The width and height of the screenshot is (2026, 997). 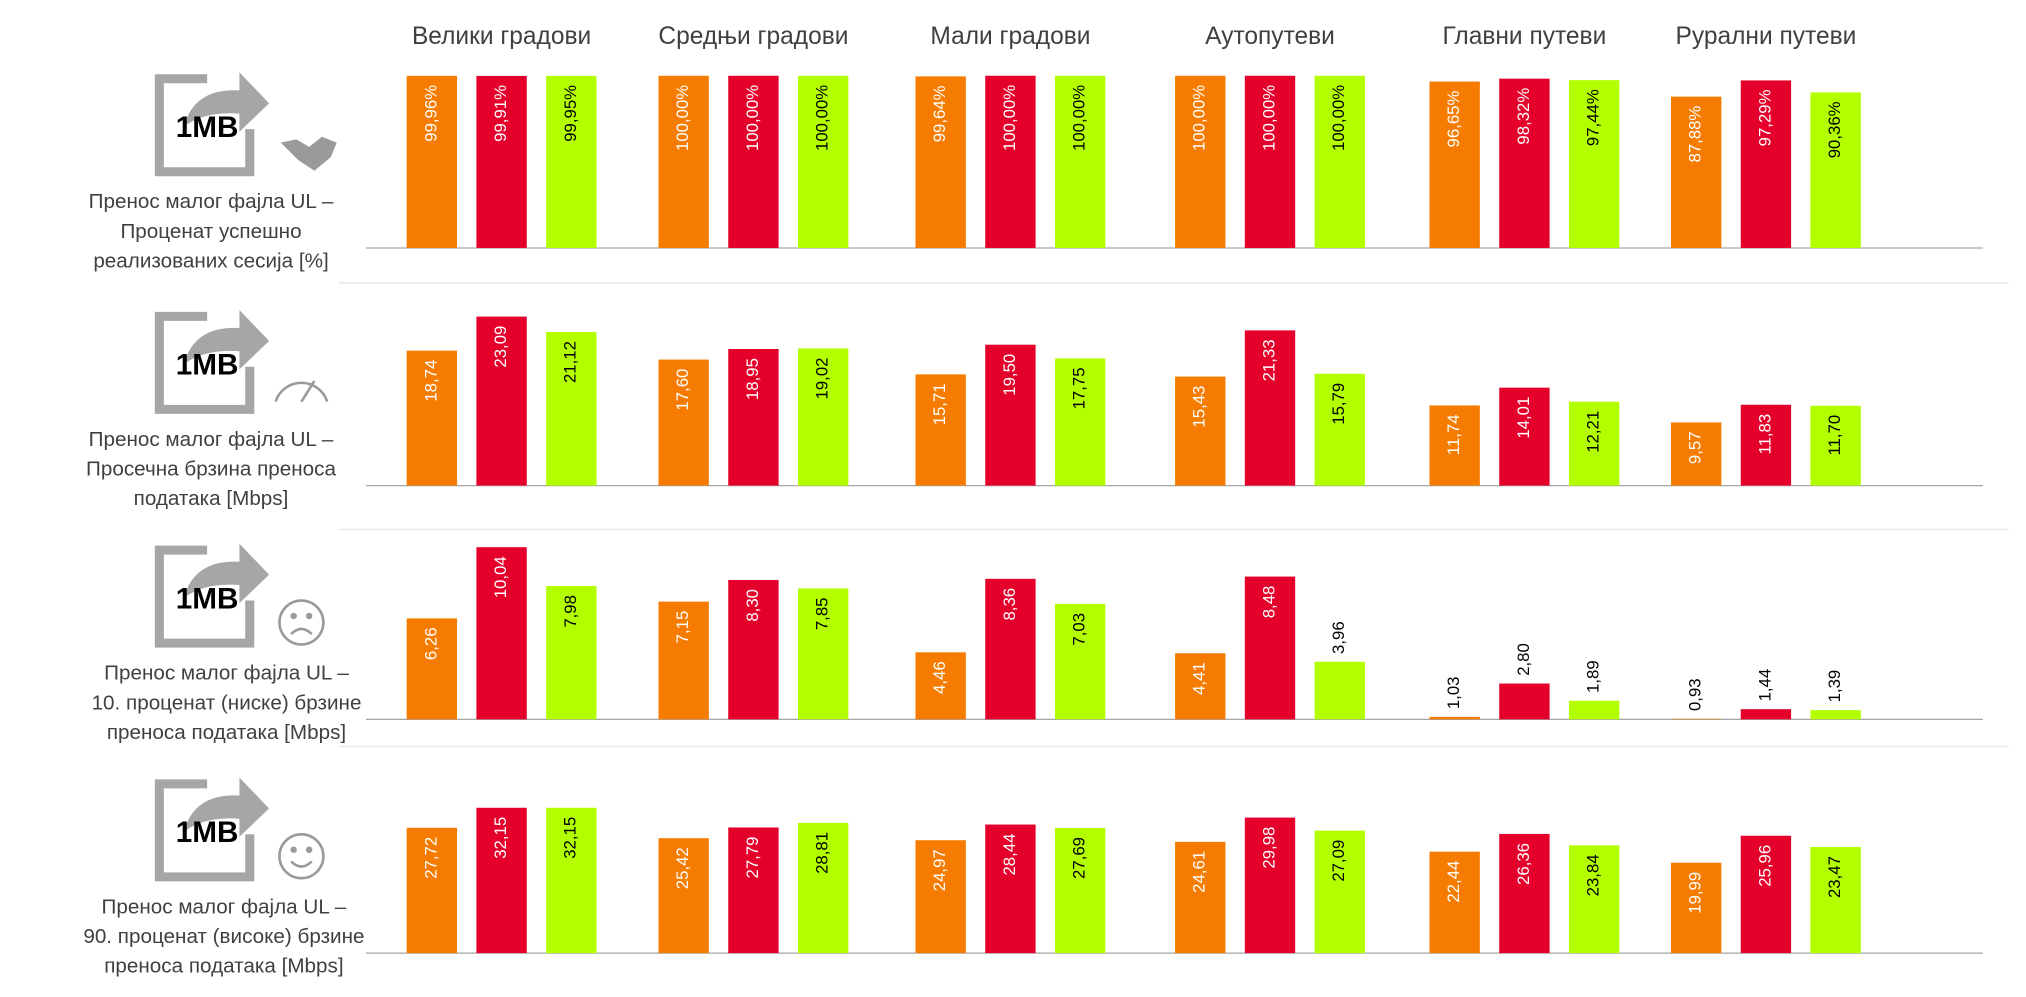 I want to click on value-label: 0,93, so click(x=1695, y=694).